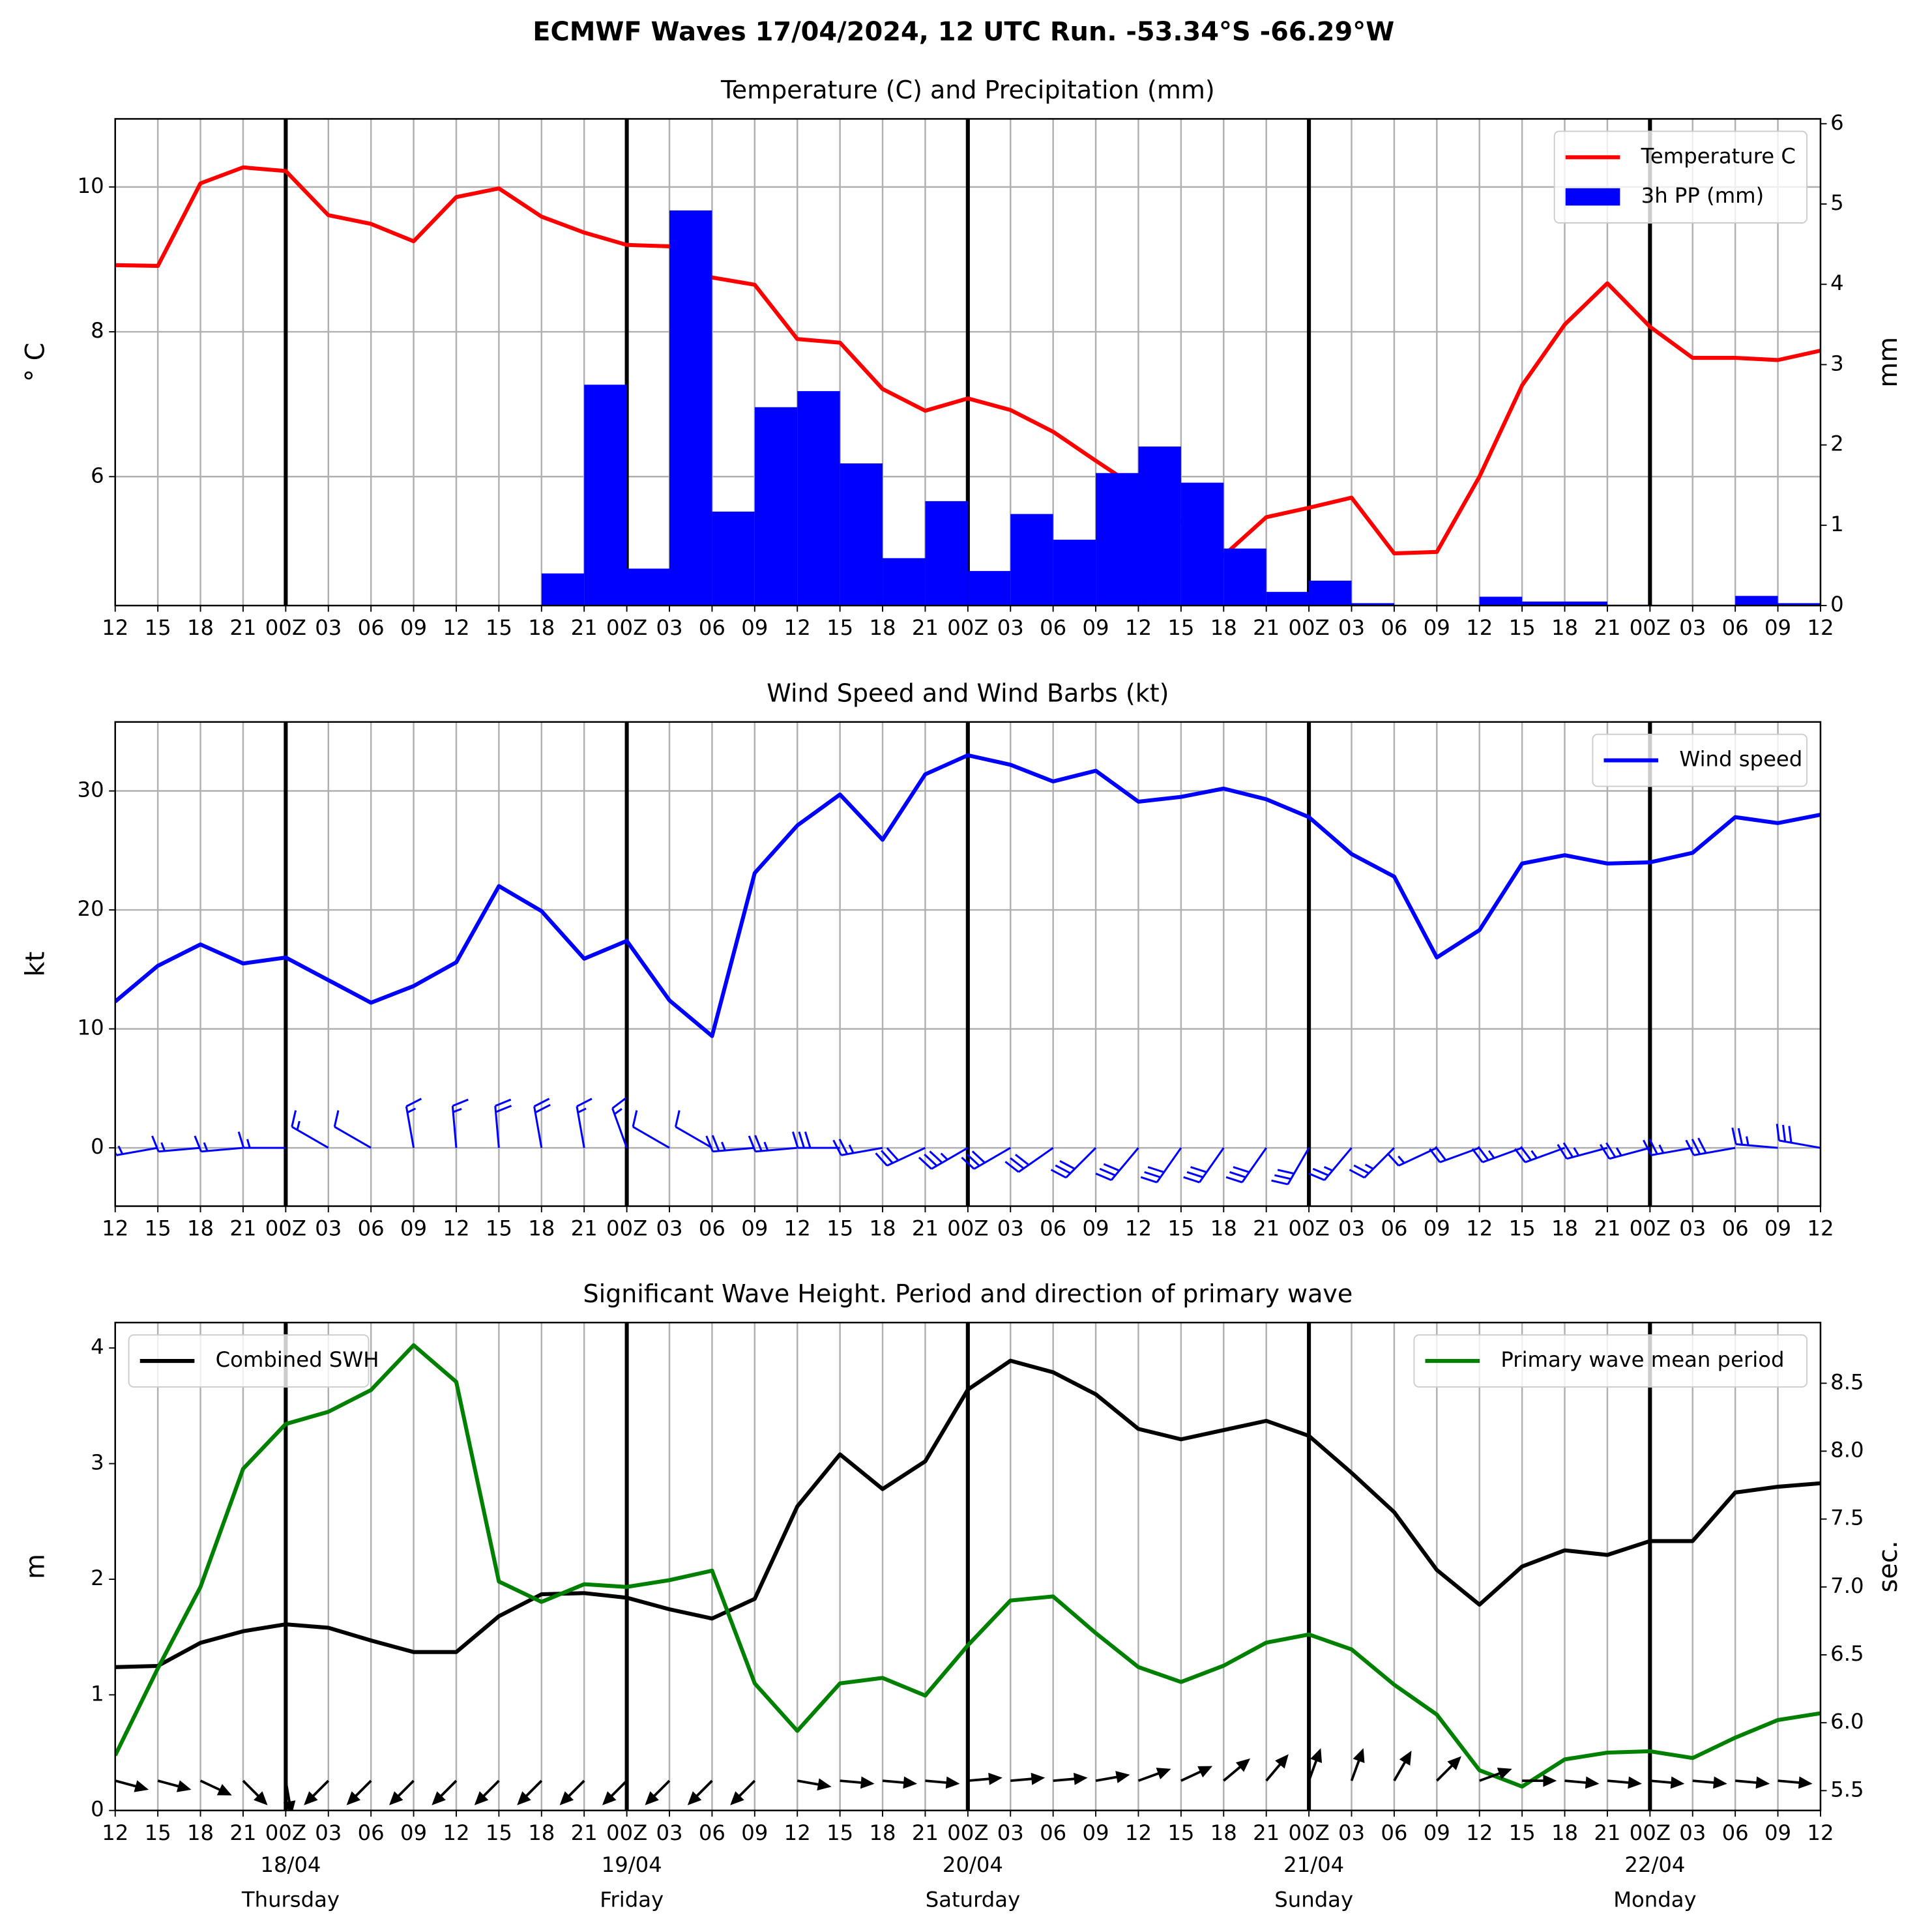 Image resolution: width=1932 pixels, height=1926 pixels. I want to click on y2-tick-label: 5, so click(1837, 202).